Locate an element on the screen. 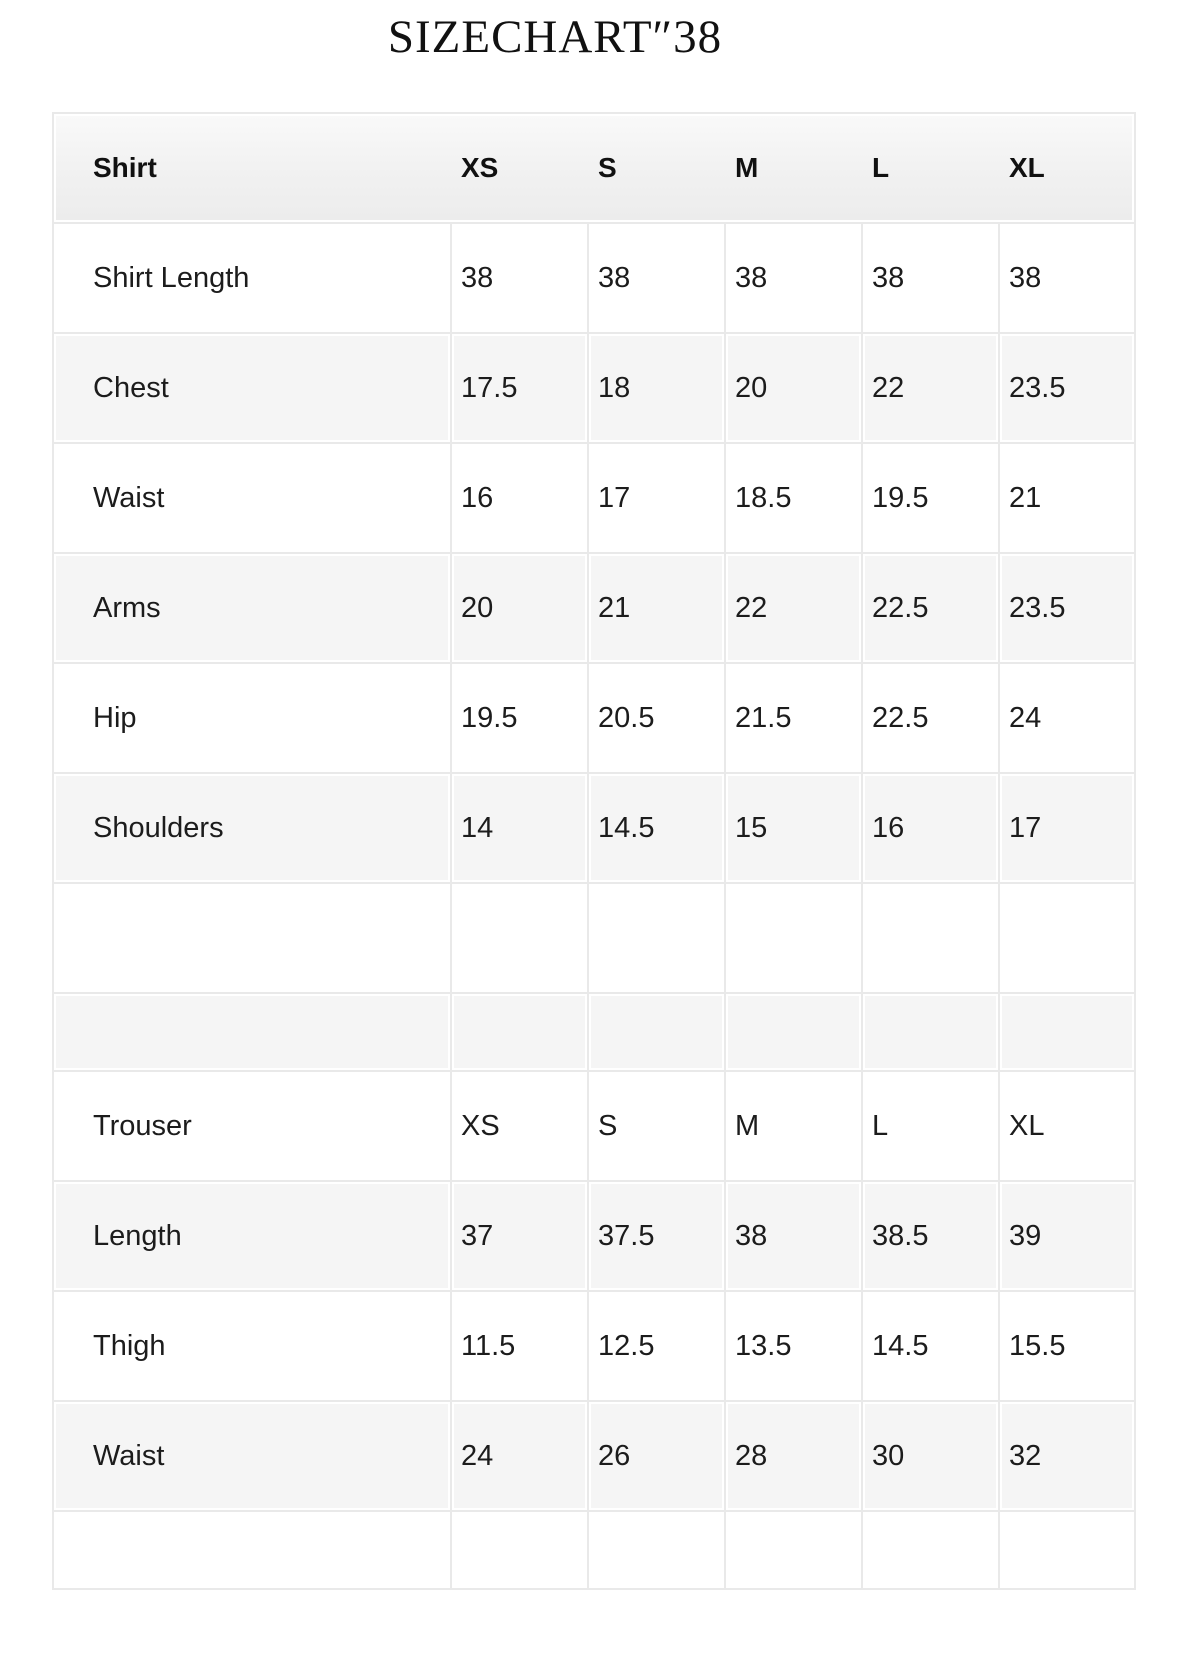  value-cell: 38.5 is located at coordinates (930, 1236).